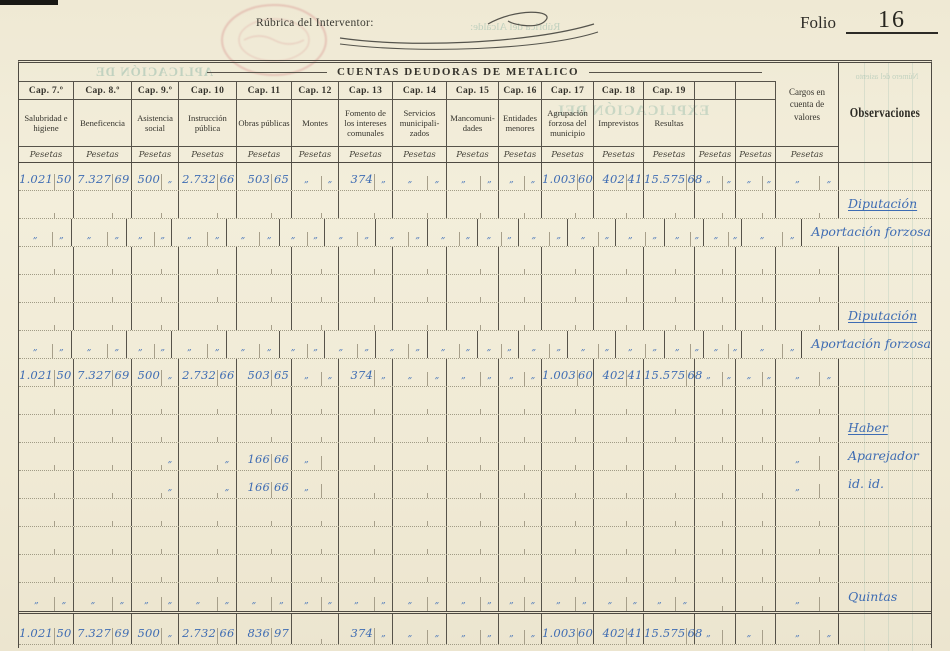 This screenshot has width=950, height=651. I want to click on observaciones-note: Quintas, so click(873, 596).